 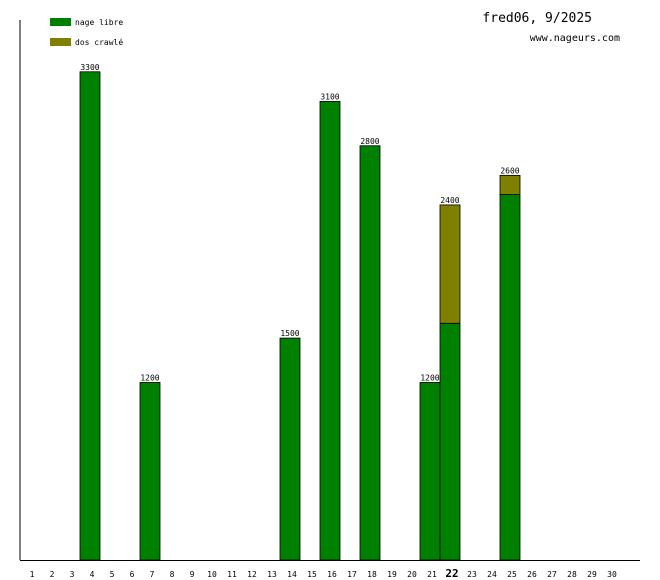 What do you see at coordinates (510, 377) in the screenshot?
I see `bar-day-25-nage-libre` at bounding box center [510, 377].